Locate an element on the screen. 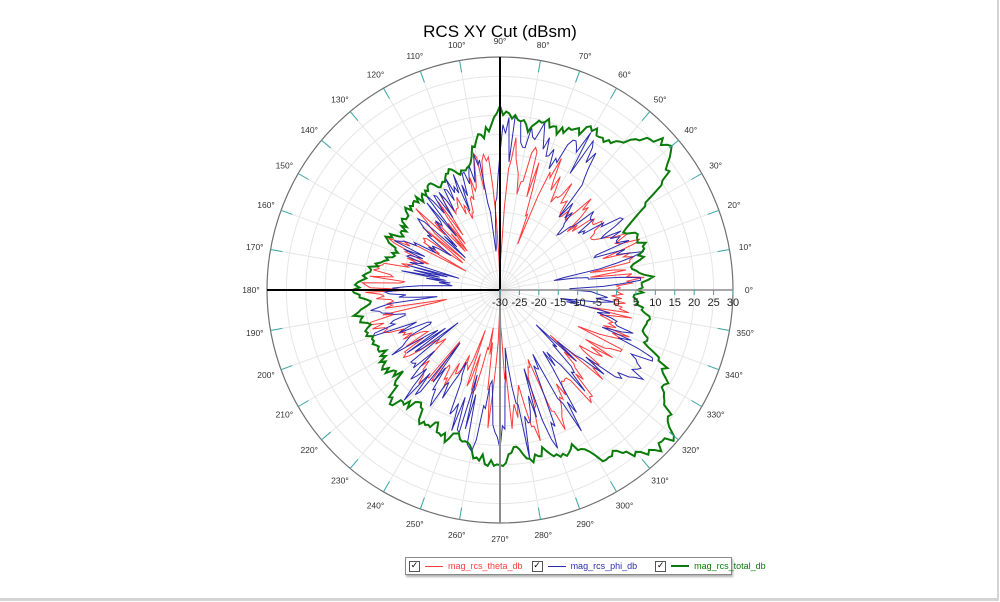  angle-label: 260° is located at coordinates (457, 535).